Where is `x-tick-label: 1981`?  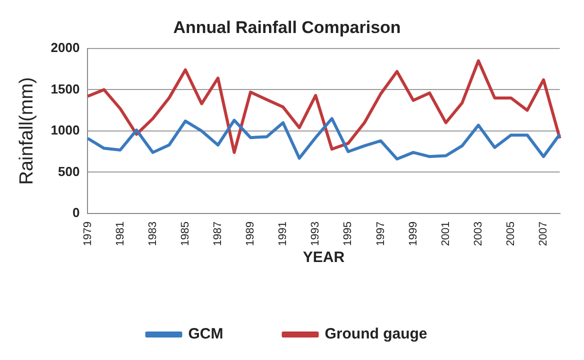
x-tick-label: 1981 is located at coordinates (120, 234).